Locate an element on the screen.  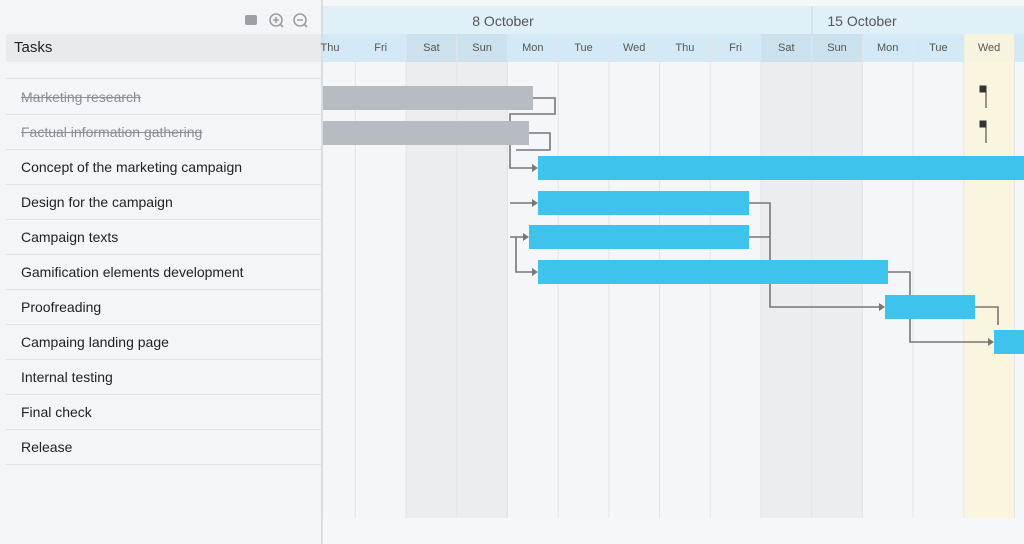
task-row: Marketing research is located at coordinates (163, 97).